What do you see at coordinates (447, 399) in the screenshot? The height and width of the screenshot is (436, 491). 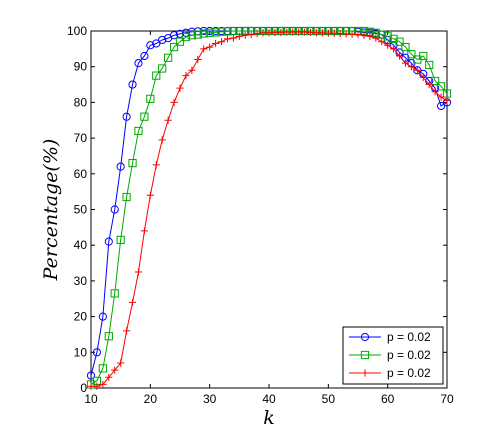 I see `x-tick-label: 70` at bounding box center [447, 399].